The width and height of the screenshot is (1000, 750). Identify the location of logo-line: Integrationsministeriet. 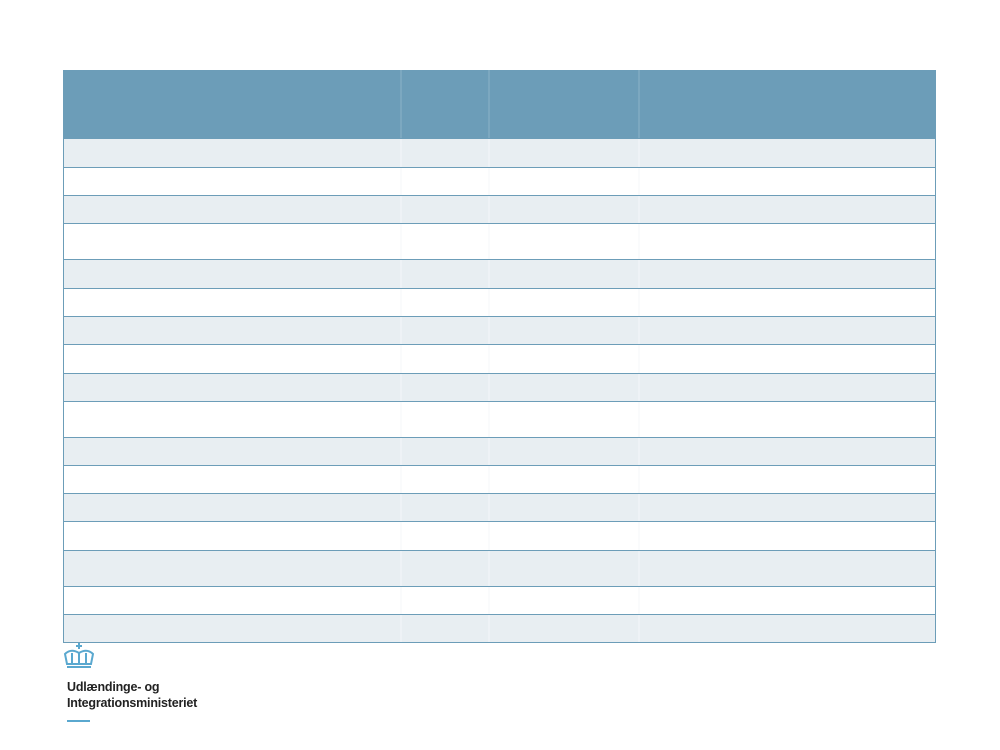
(132, 703).